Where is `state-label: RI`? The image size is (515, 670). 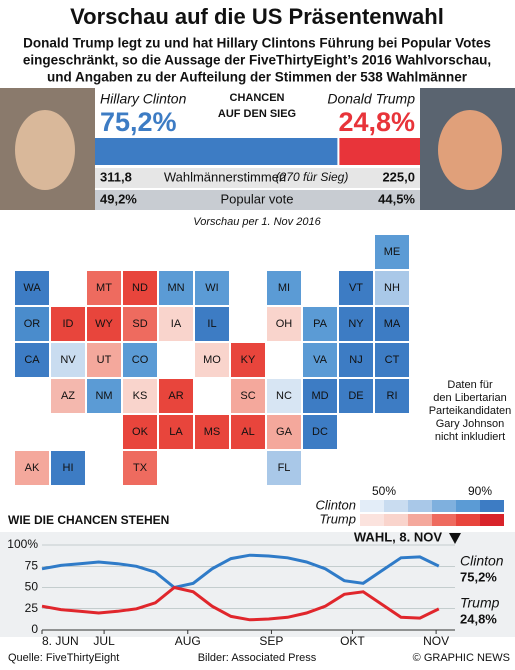 state-label: RI is located at coordinates (392, 396).